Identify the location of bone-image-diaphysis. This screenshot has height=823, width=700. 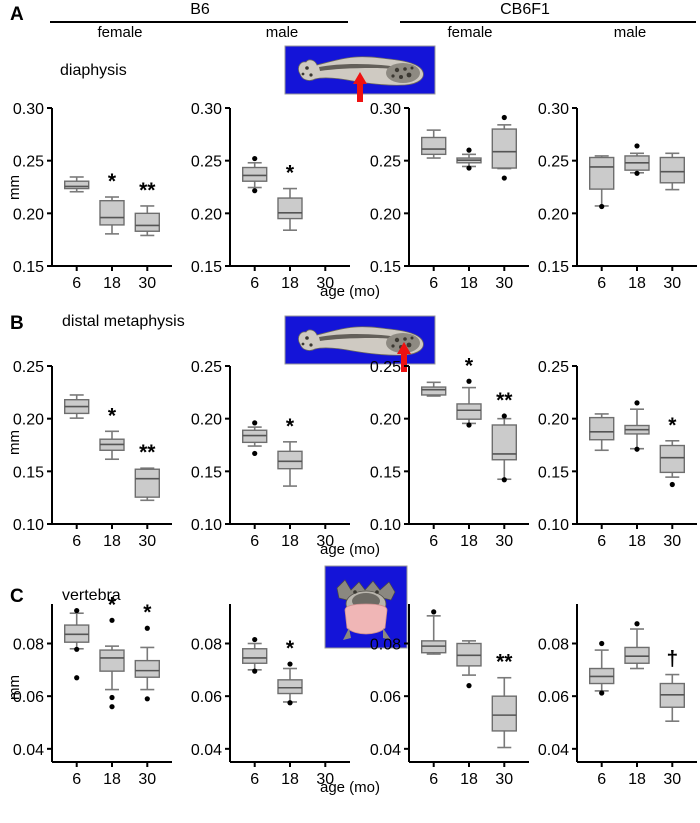
(360, 71).